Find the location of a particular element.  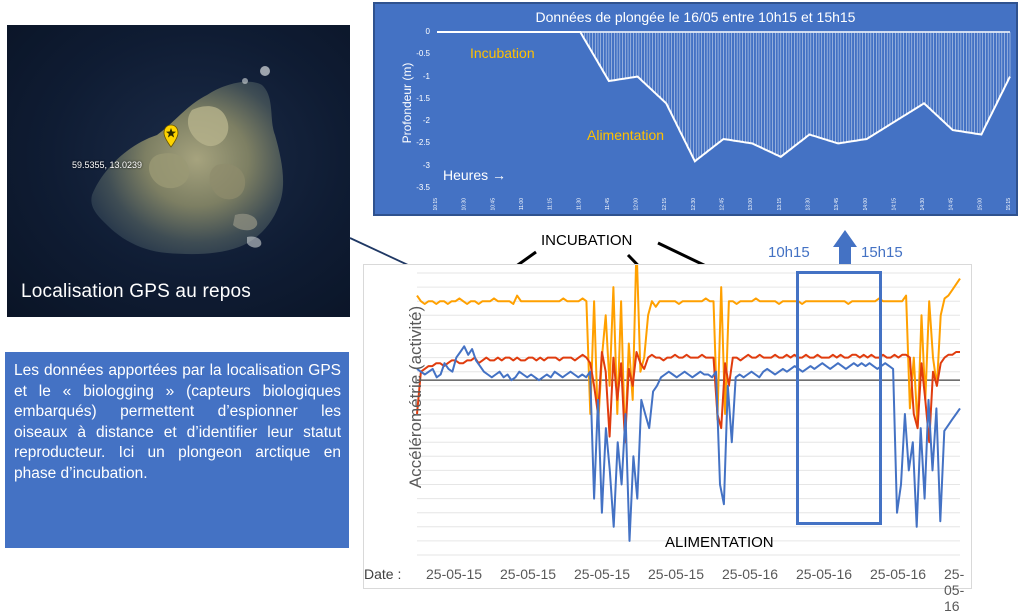

dive-x-tick: 14:00 is located at coordinates (866, 204).